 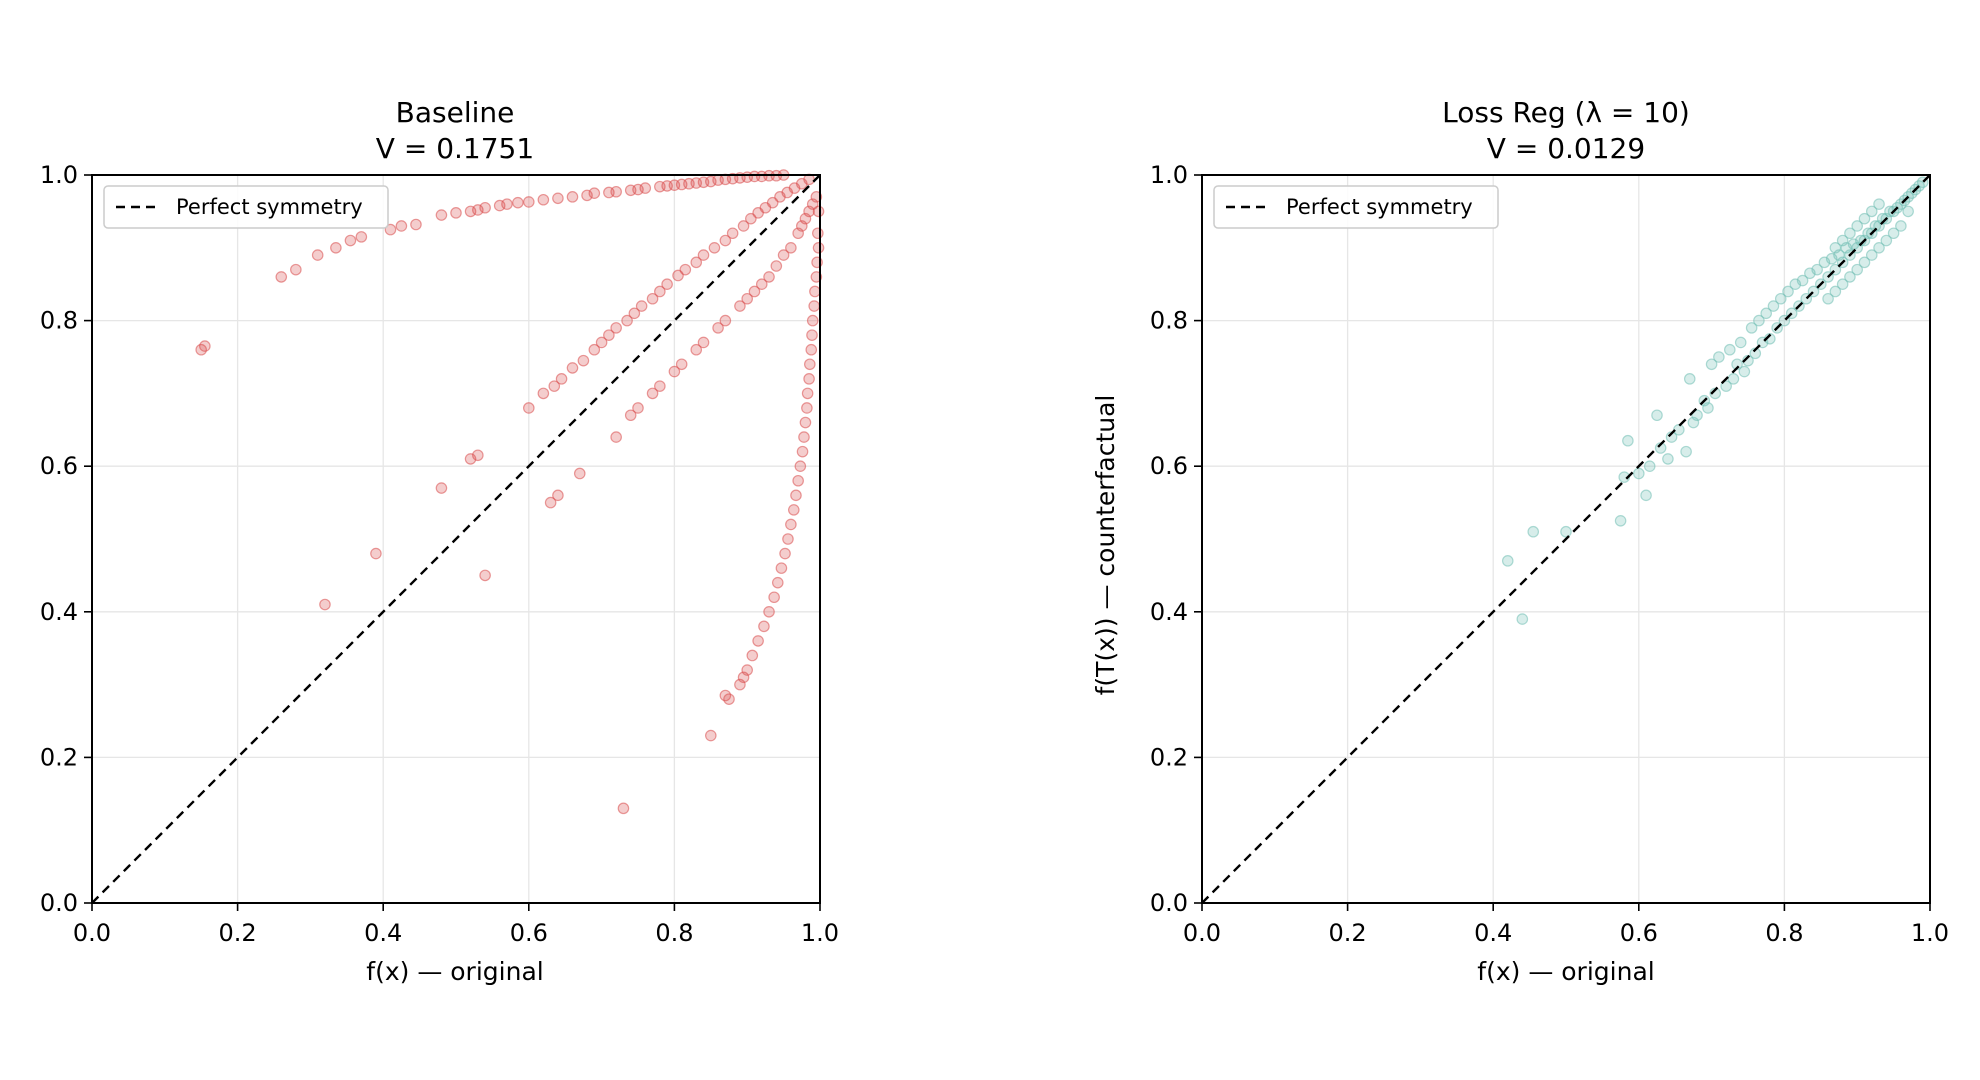 I want to click on y-tick-label: 0.6, so click(x=59, y=466).